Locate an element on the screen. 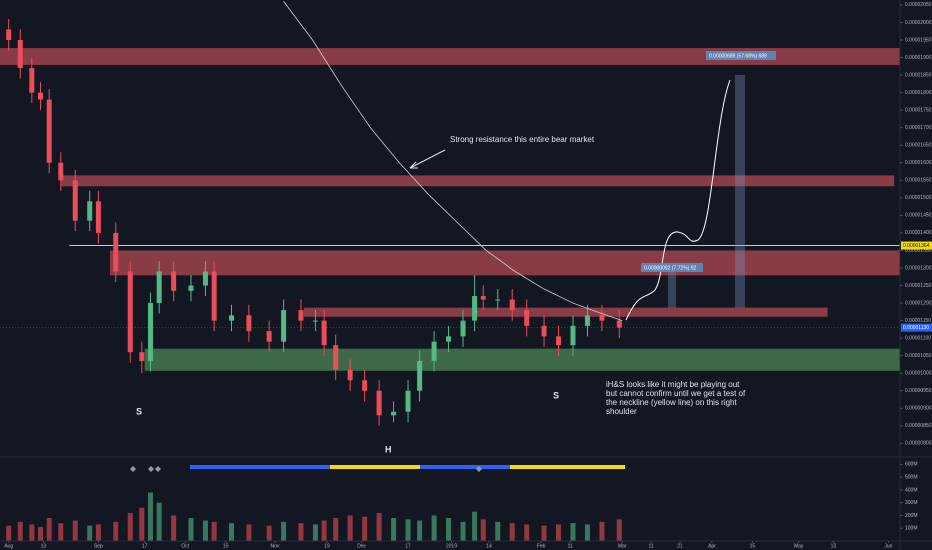 This screenshot has height=550, width=932. volume-tick-label: 500M is located at coordinates (911, 477).